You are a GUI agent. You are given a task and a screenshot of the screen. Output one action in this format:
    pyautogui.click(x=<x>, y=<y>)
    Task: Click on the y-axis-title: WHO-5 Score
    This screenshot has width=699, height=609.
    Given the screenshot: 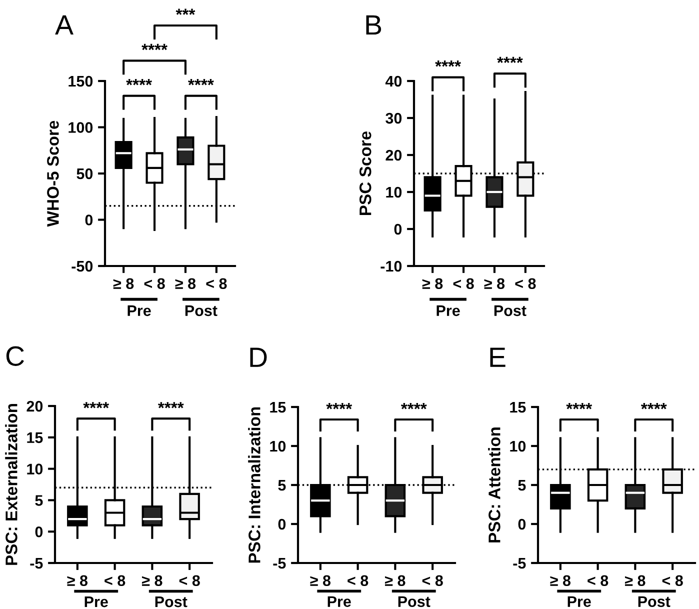 What is the action you would take?
    pyautogui.click(x=53, y=173)
    